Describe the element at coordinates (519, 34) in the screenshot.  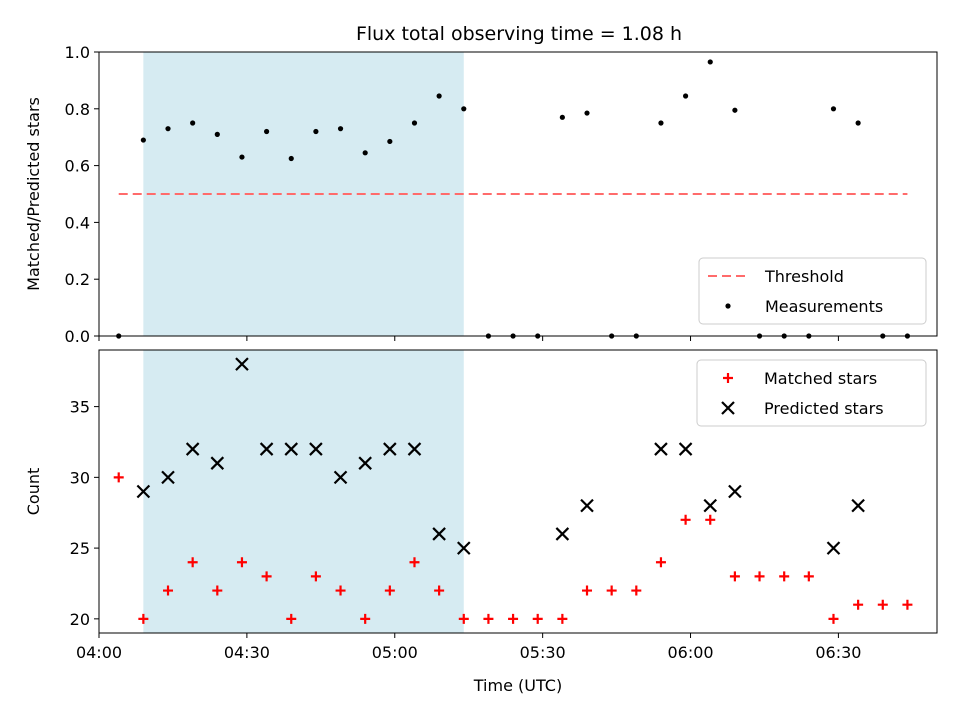
I see `chart-title: Flux total observing time = 1.08 h` at that location.